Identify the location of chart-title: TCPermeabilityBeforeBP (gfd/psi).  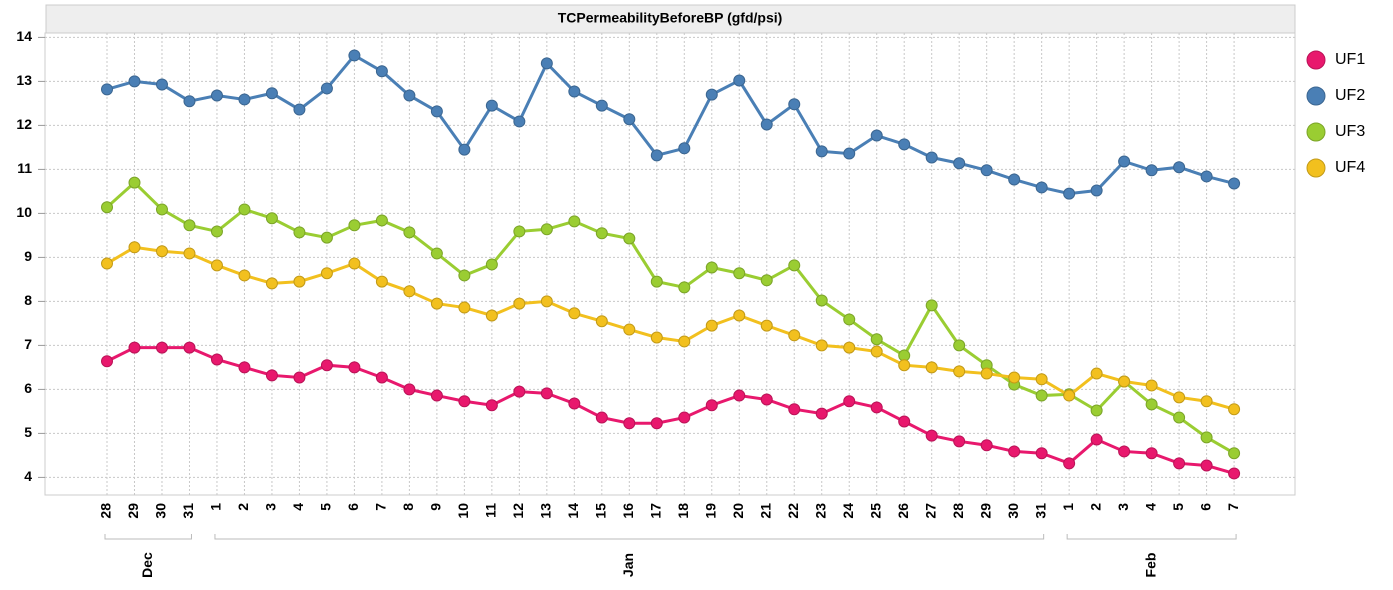
(670, 18).